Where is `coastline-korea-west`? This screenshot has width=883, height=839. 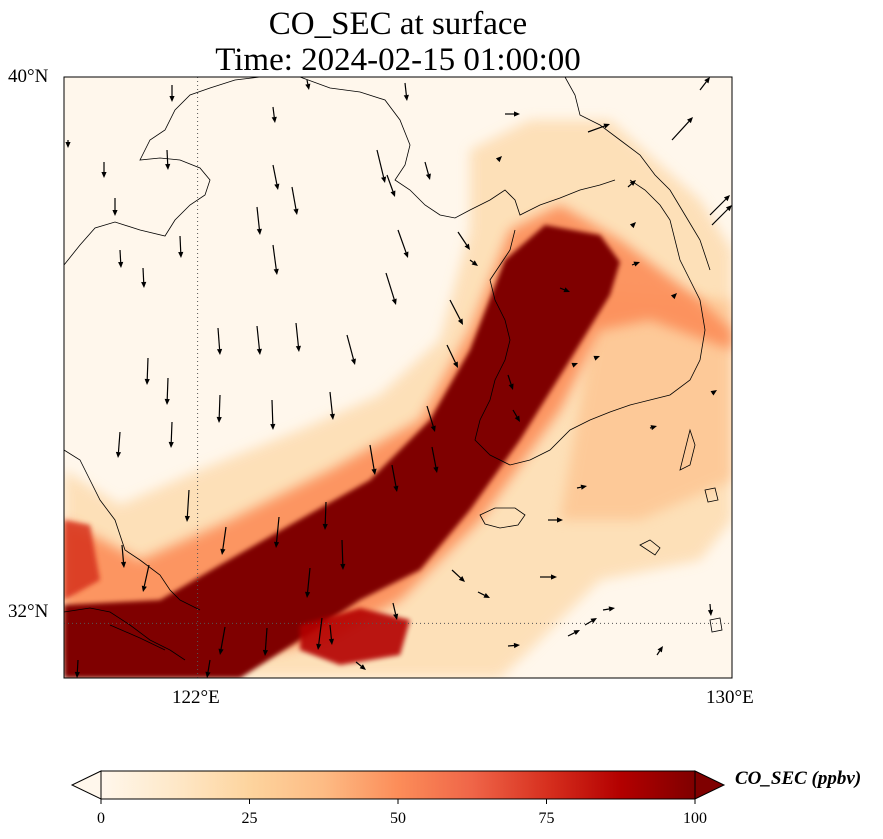 coastline-korea-west is located at coordinates (590, 322).